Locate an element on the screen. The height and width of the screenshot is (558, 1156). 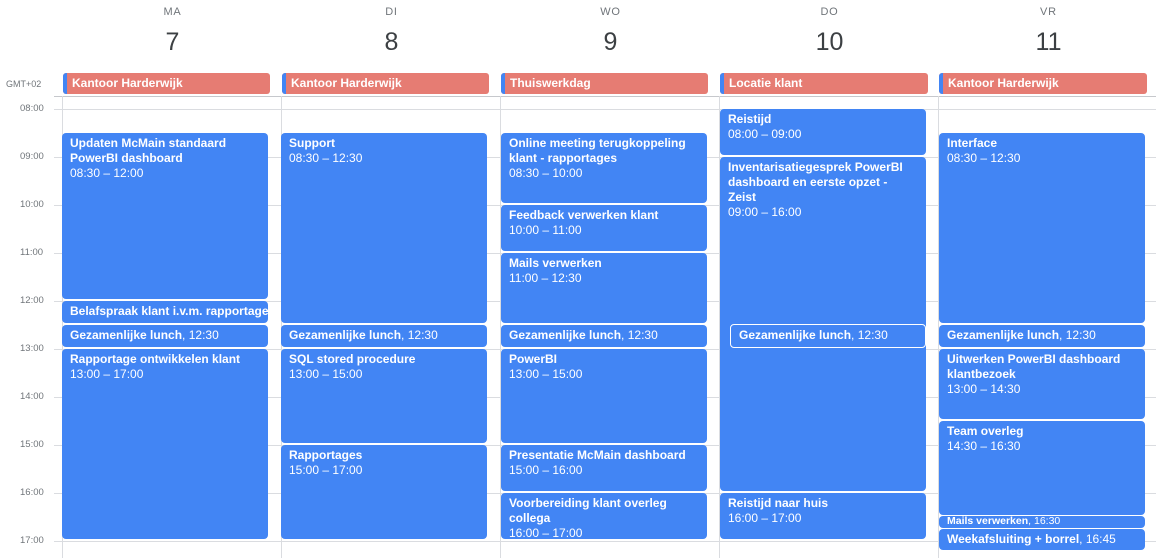
day-number: 7 is located at coordinates (172, 42).